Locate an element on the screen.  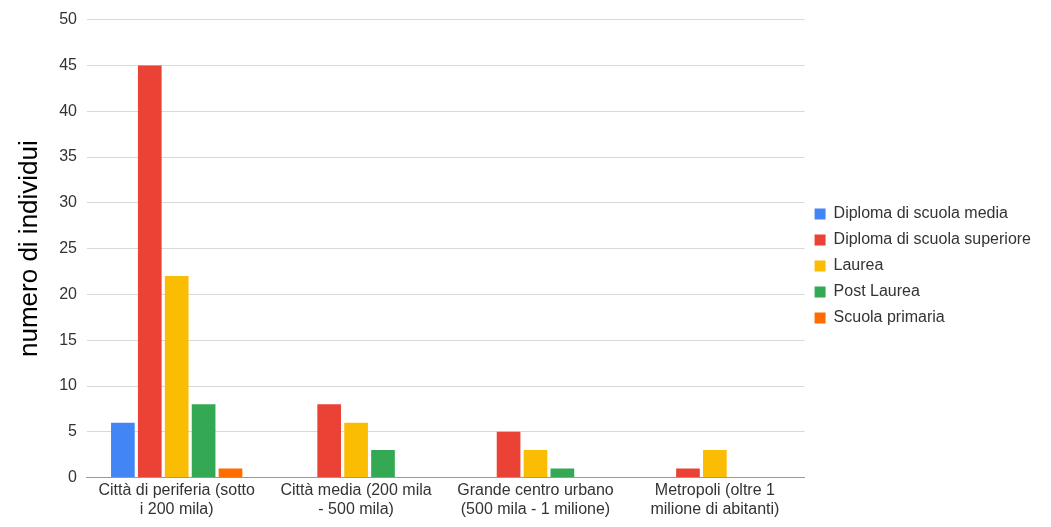
y-tick-label: 0 is located at coordinates (73, 477).